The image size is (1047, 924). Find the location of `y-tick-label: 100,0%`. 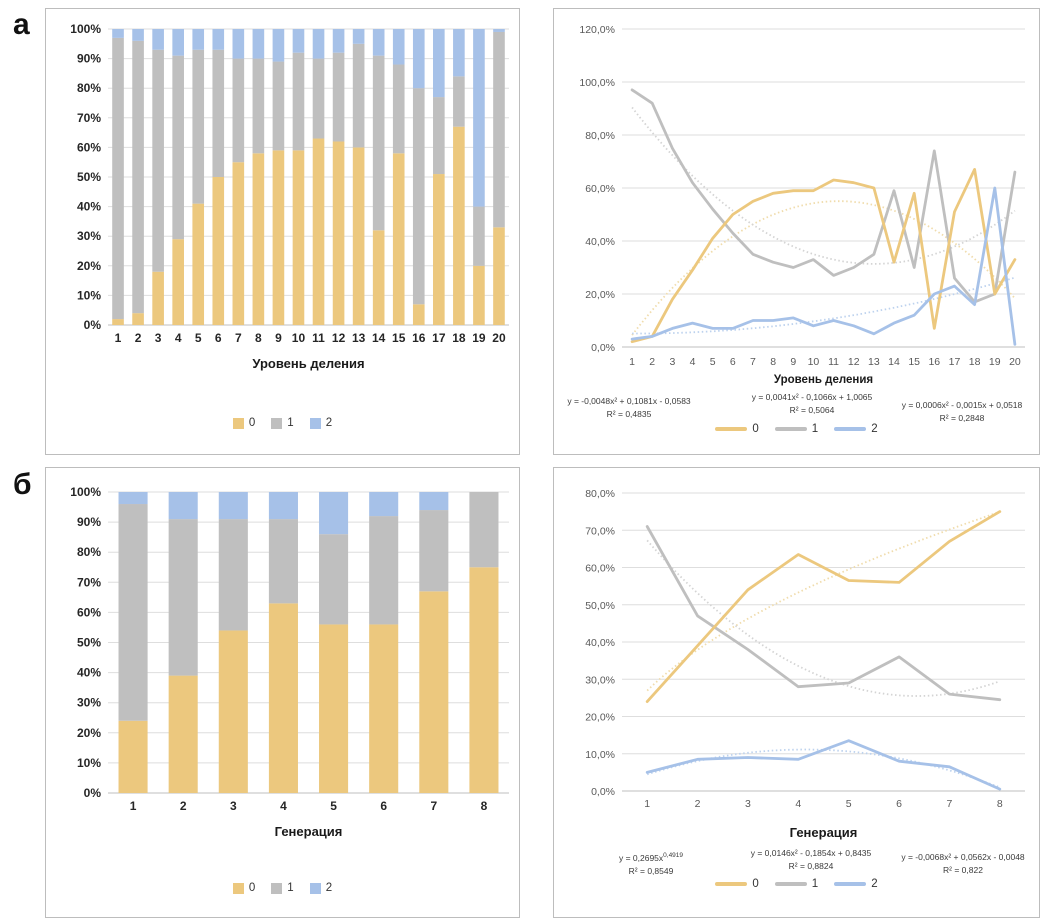

y-tick-label: 100,0% is located at coordinates (597, 83).